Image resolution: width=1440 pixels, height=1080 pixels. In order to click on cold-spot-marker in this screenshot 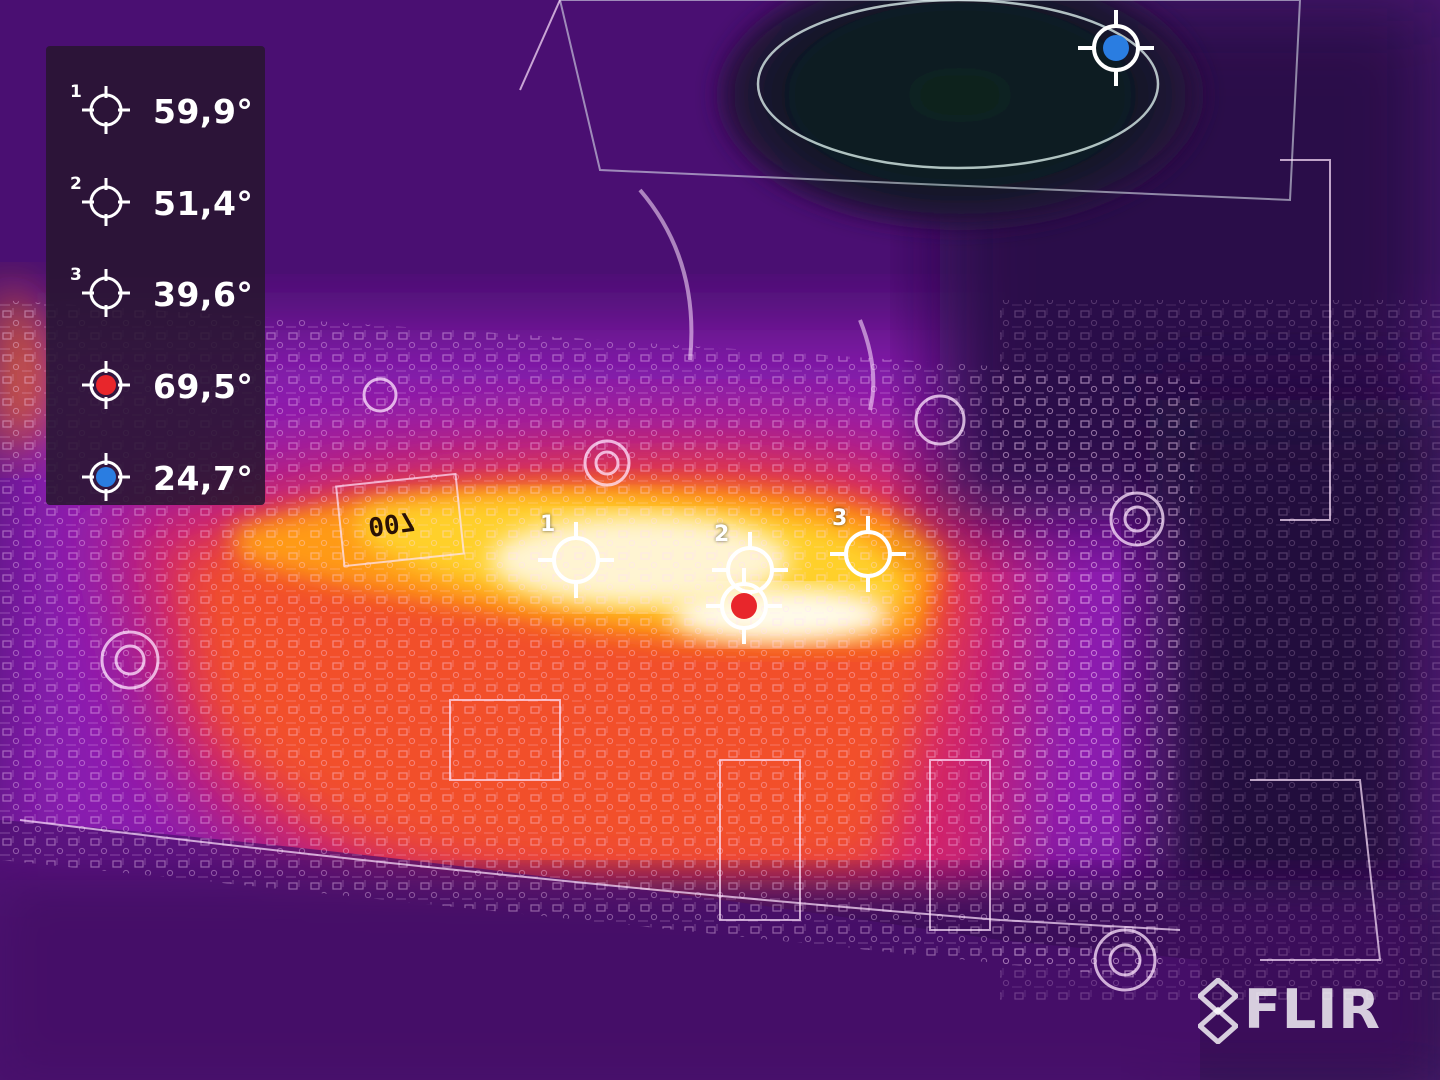, I will do `click(1116, 50)`.